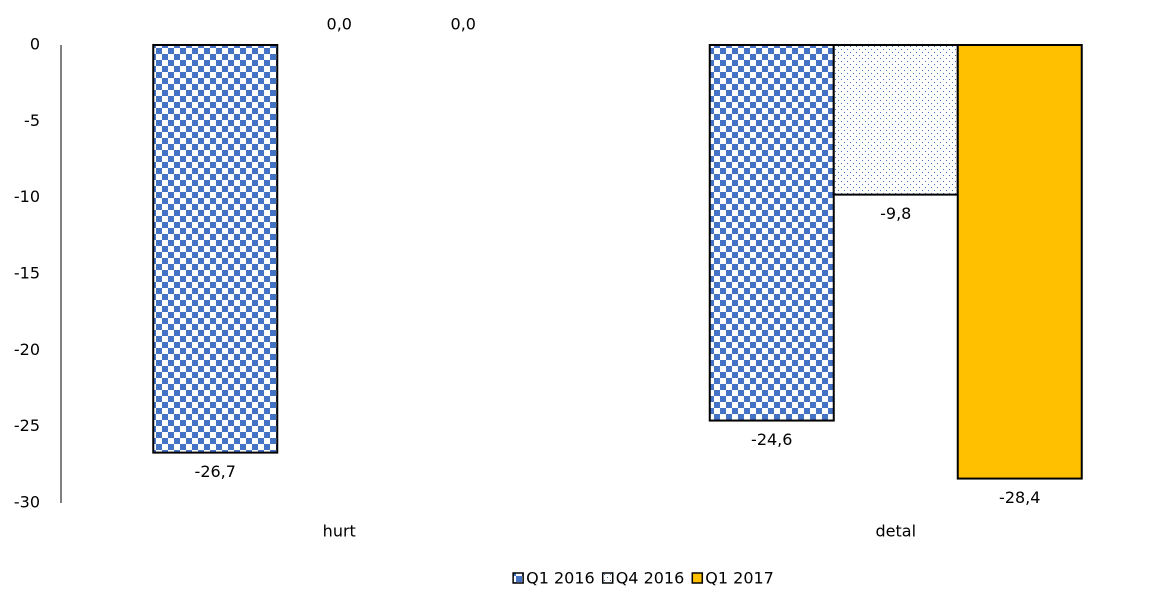 The width and height of the screenshot is (1174, 592). Describe the element at coordinates (32, 120) in the screenshot. I see `y-tick-label: -5` at that location.